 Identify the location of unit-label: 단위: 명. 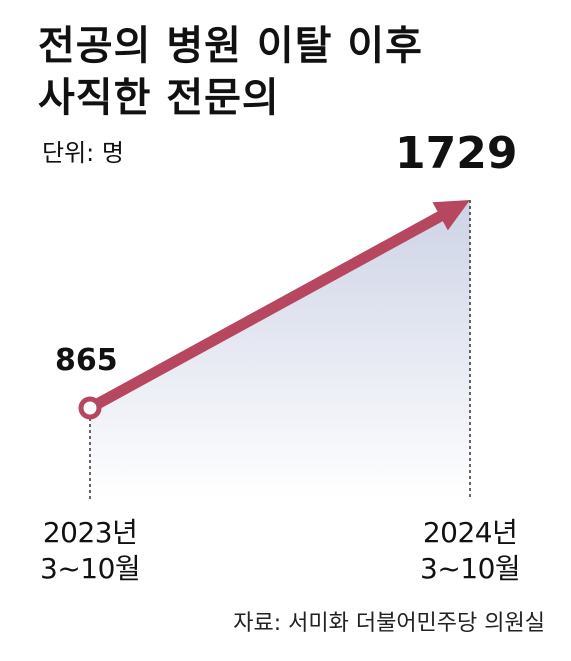
(83, 153).